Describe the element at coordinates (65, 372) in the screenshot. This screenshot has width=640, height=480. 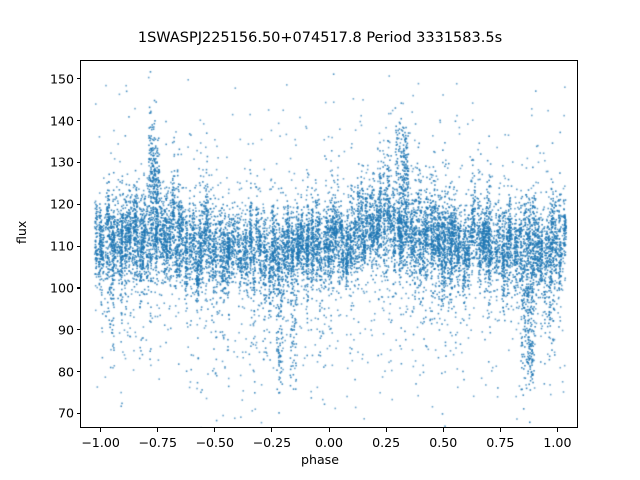
I see `y-tick-label: 80` at that location.